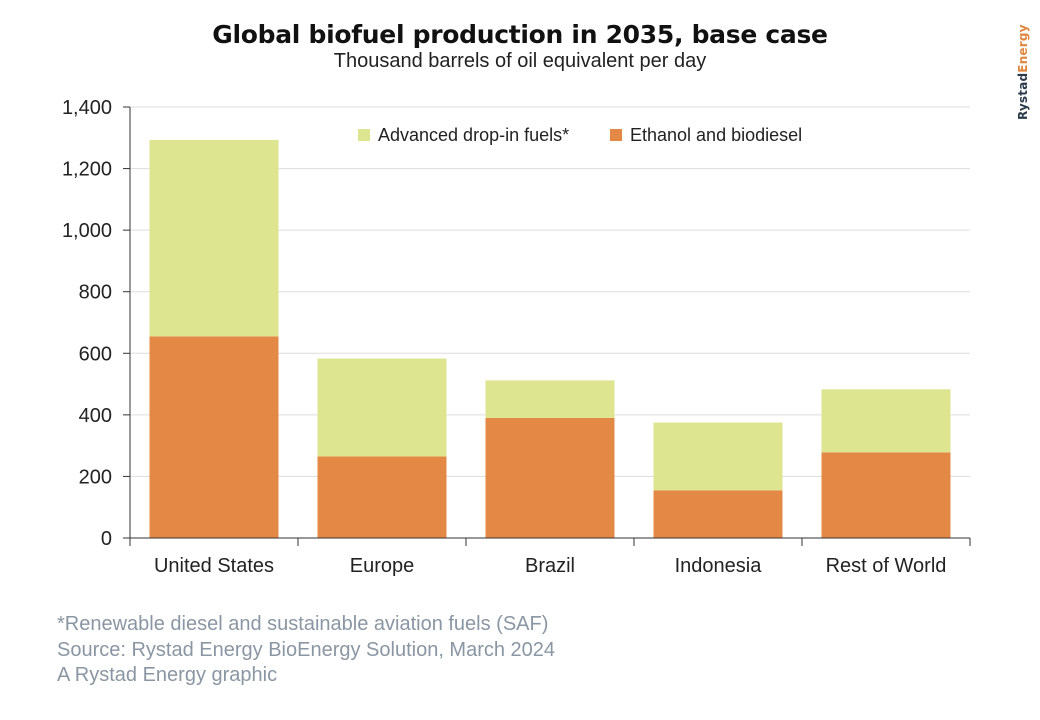  What do you see at coordinates (550, 566) in the screenshot?
I see `x-tick-label: Brazil` at bounding box center [550, 566].